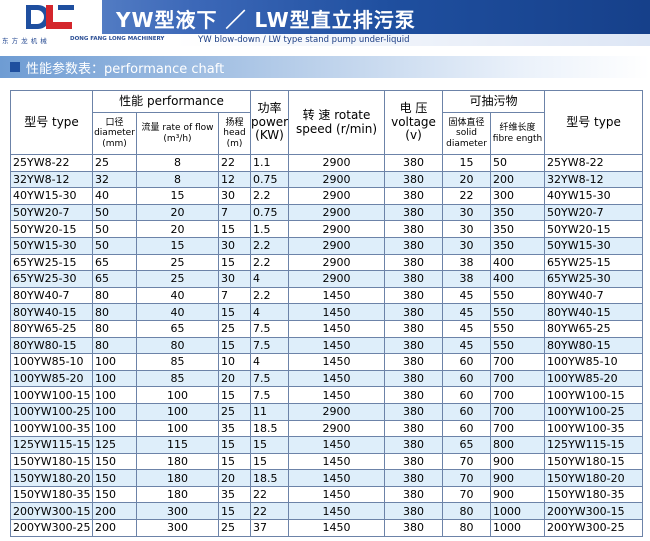 The image size is (650, 541). Describe the element at coordinates (114, 163) in the screenshot. I see `cell-diameter: 25` at that location.